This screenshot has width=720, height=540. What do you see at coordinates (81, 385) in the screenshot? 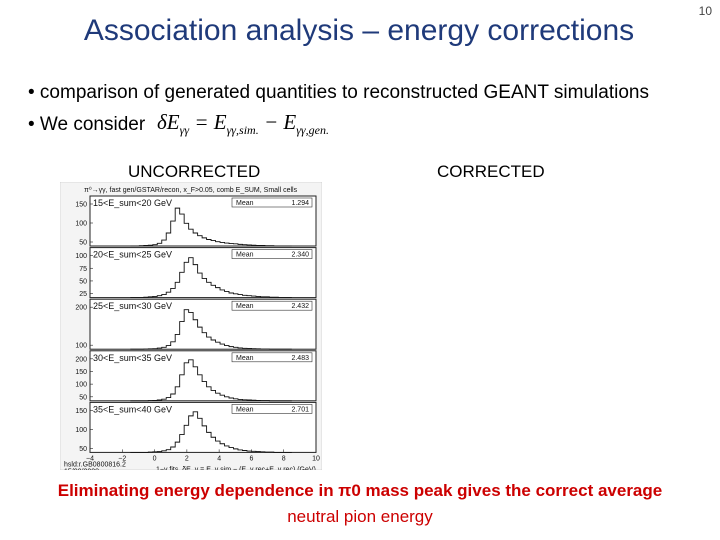
I see `y-tick-label-4-3: 100` at bounding box center [81, 385].